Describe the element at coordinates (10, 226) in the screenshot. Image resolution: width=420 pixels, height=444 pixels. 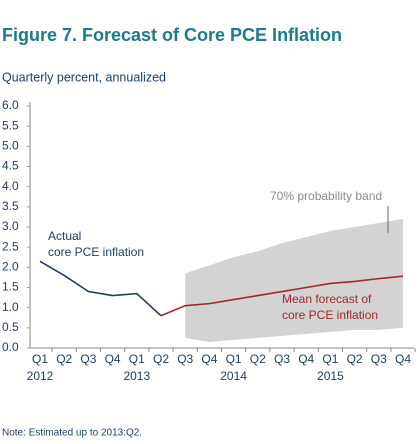
I see `y-tick-label: 3.0` at that location.